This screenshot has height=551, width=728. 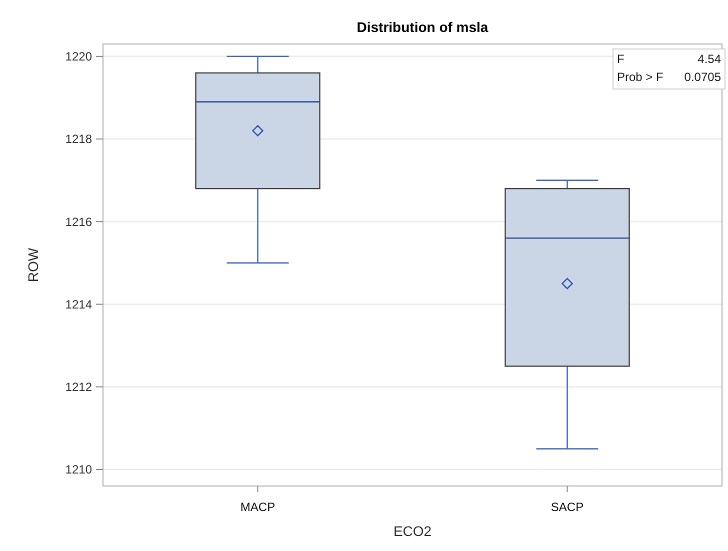 I want to click on chart-title: Distribution of msla, so click(x=422, y=27).